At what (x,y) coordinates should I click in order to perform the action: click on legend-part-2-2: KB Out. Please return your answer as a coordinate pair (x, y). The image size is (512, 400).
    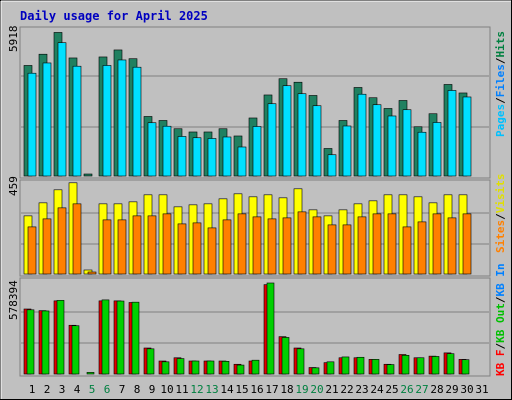
    Looking at the image, I should click on (500, 323).